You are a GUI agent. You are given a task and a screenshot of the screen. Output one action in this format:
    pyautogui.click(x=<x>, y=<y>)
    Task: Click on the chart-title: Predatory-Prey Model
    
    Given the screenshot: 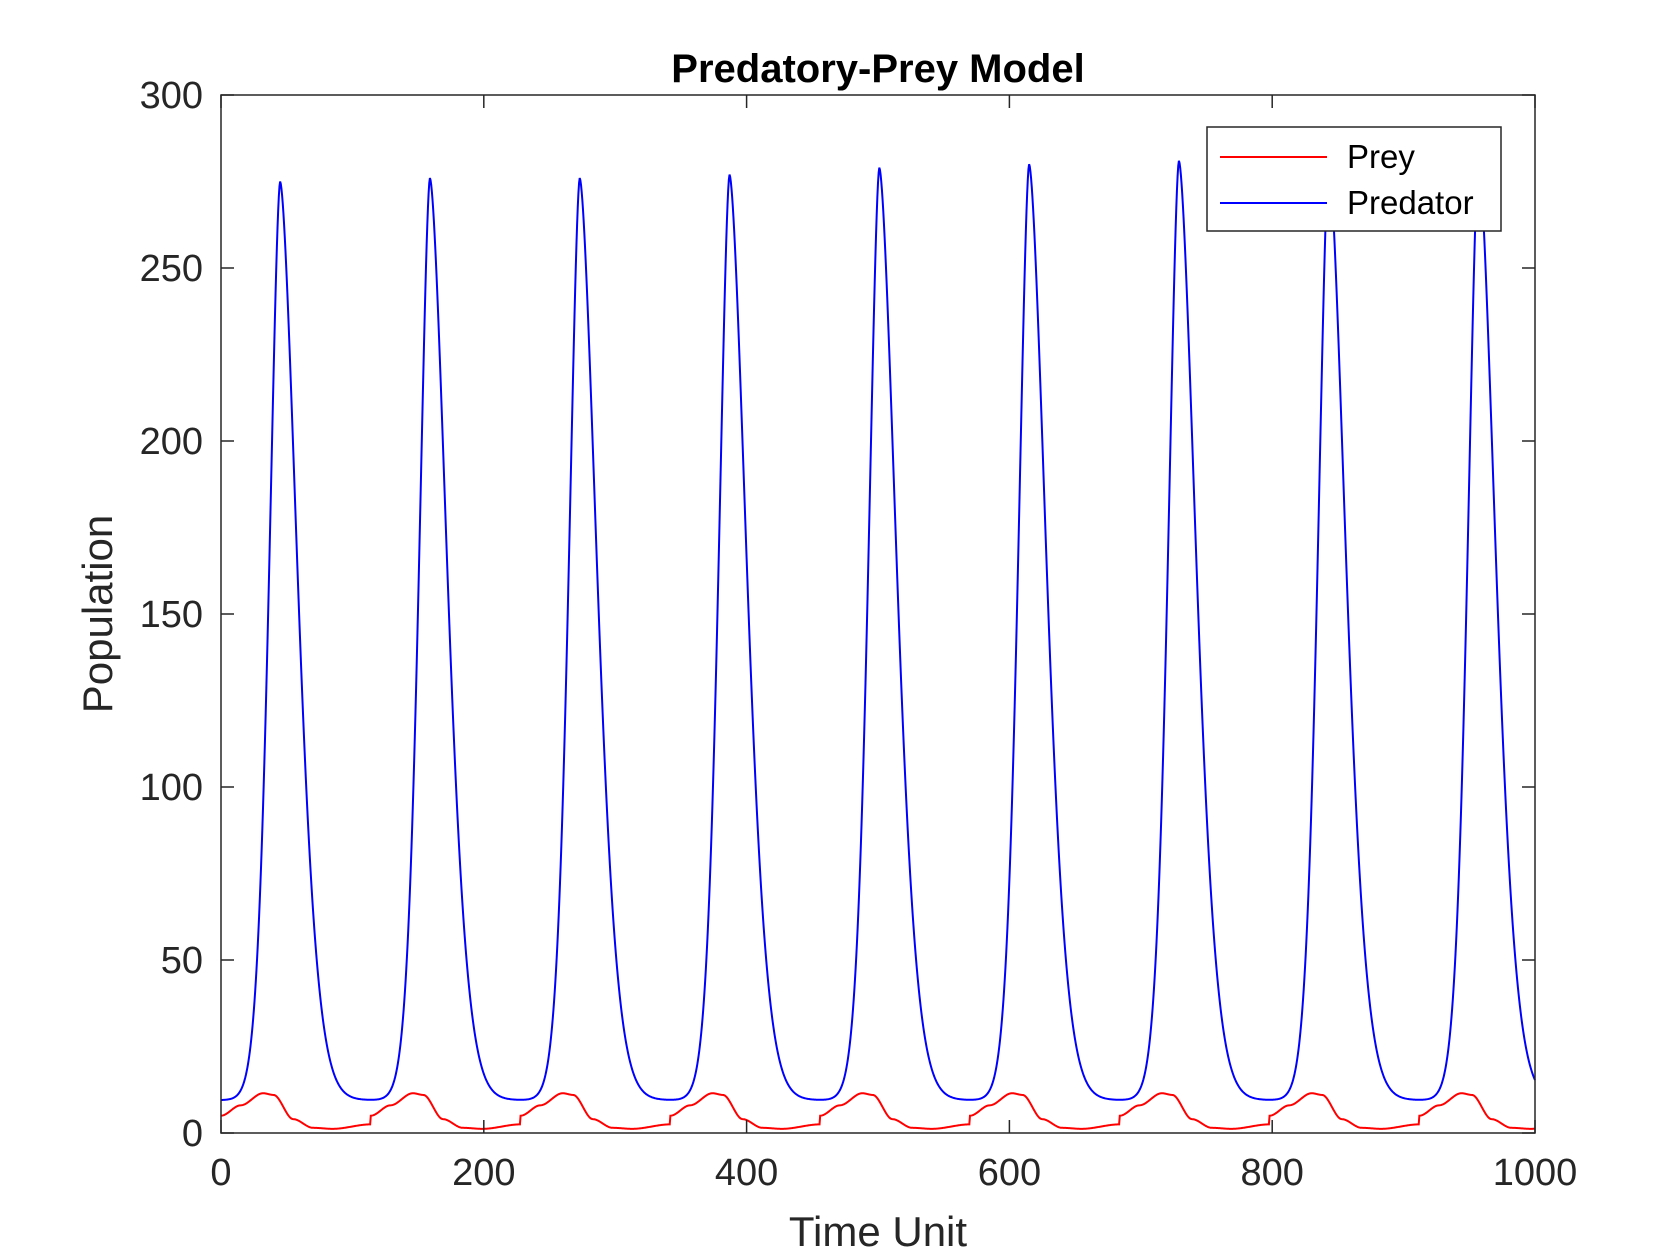 What is the action you would take?
    pyautogui.click(x=877, y=69)
    